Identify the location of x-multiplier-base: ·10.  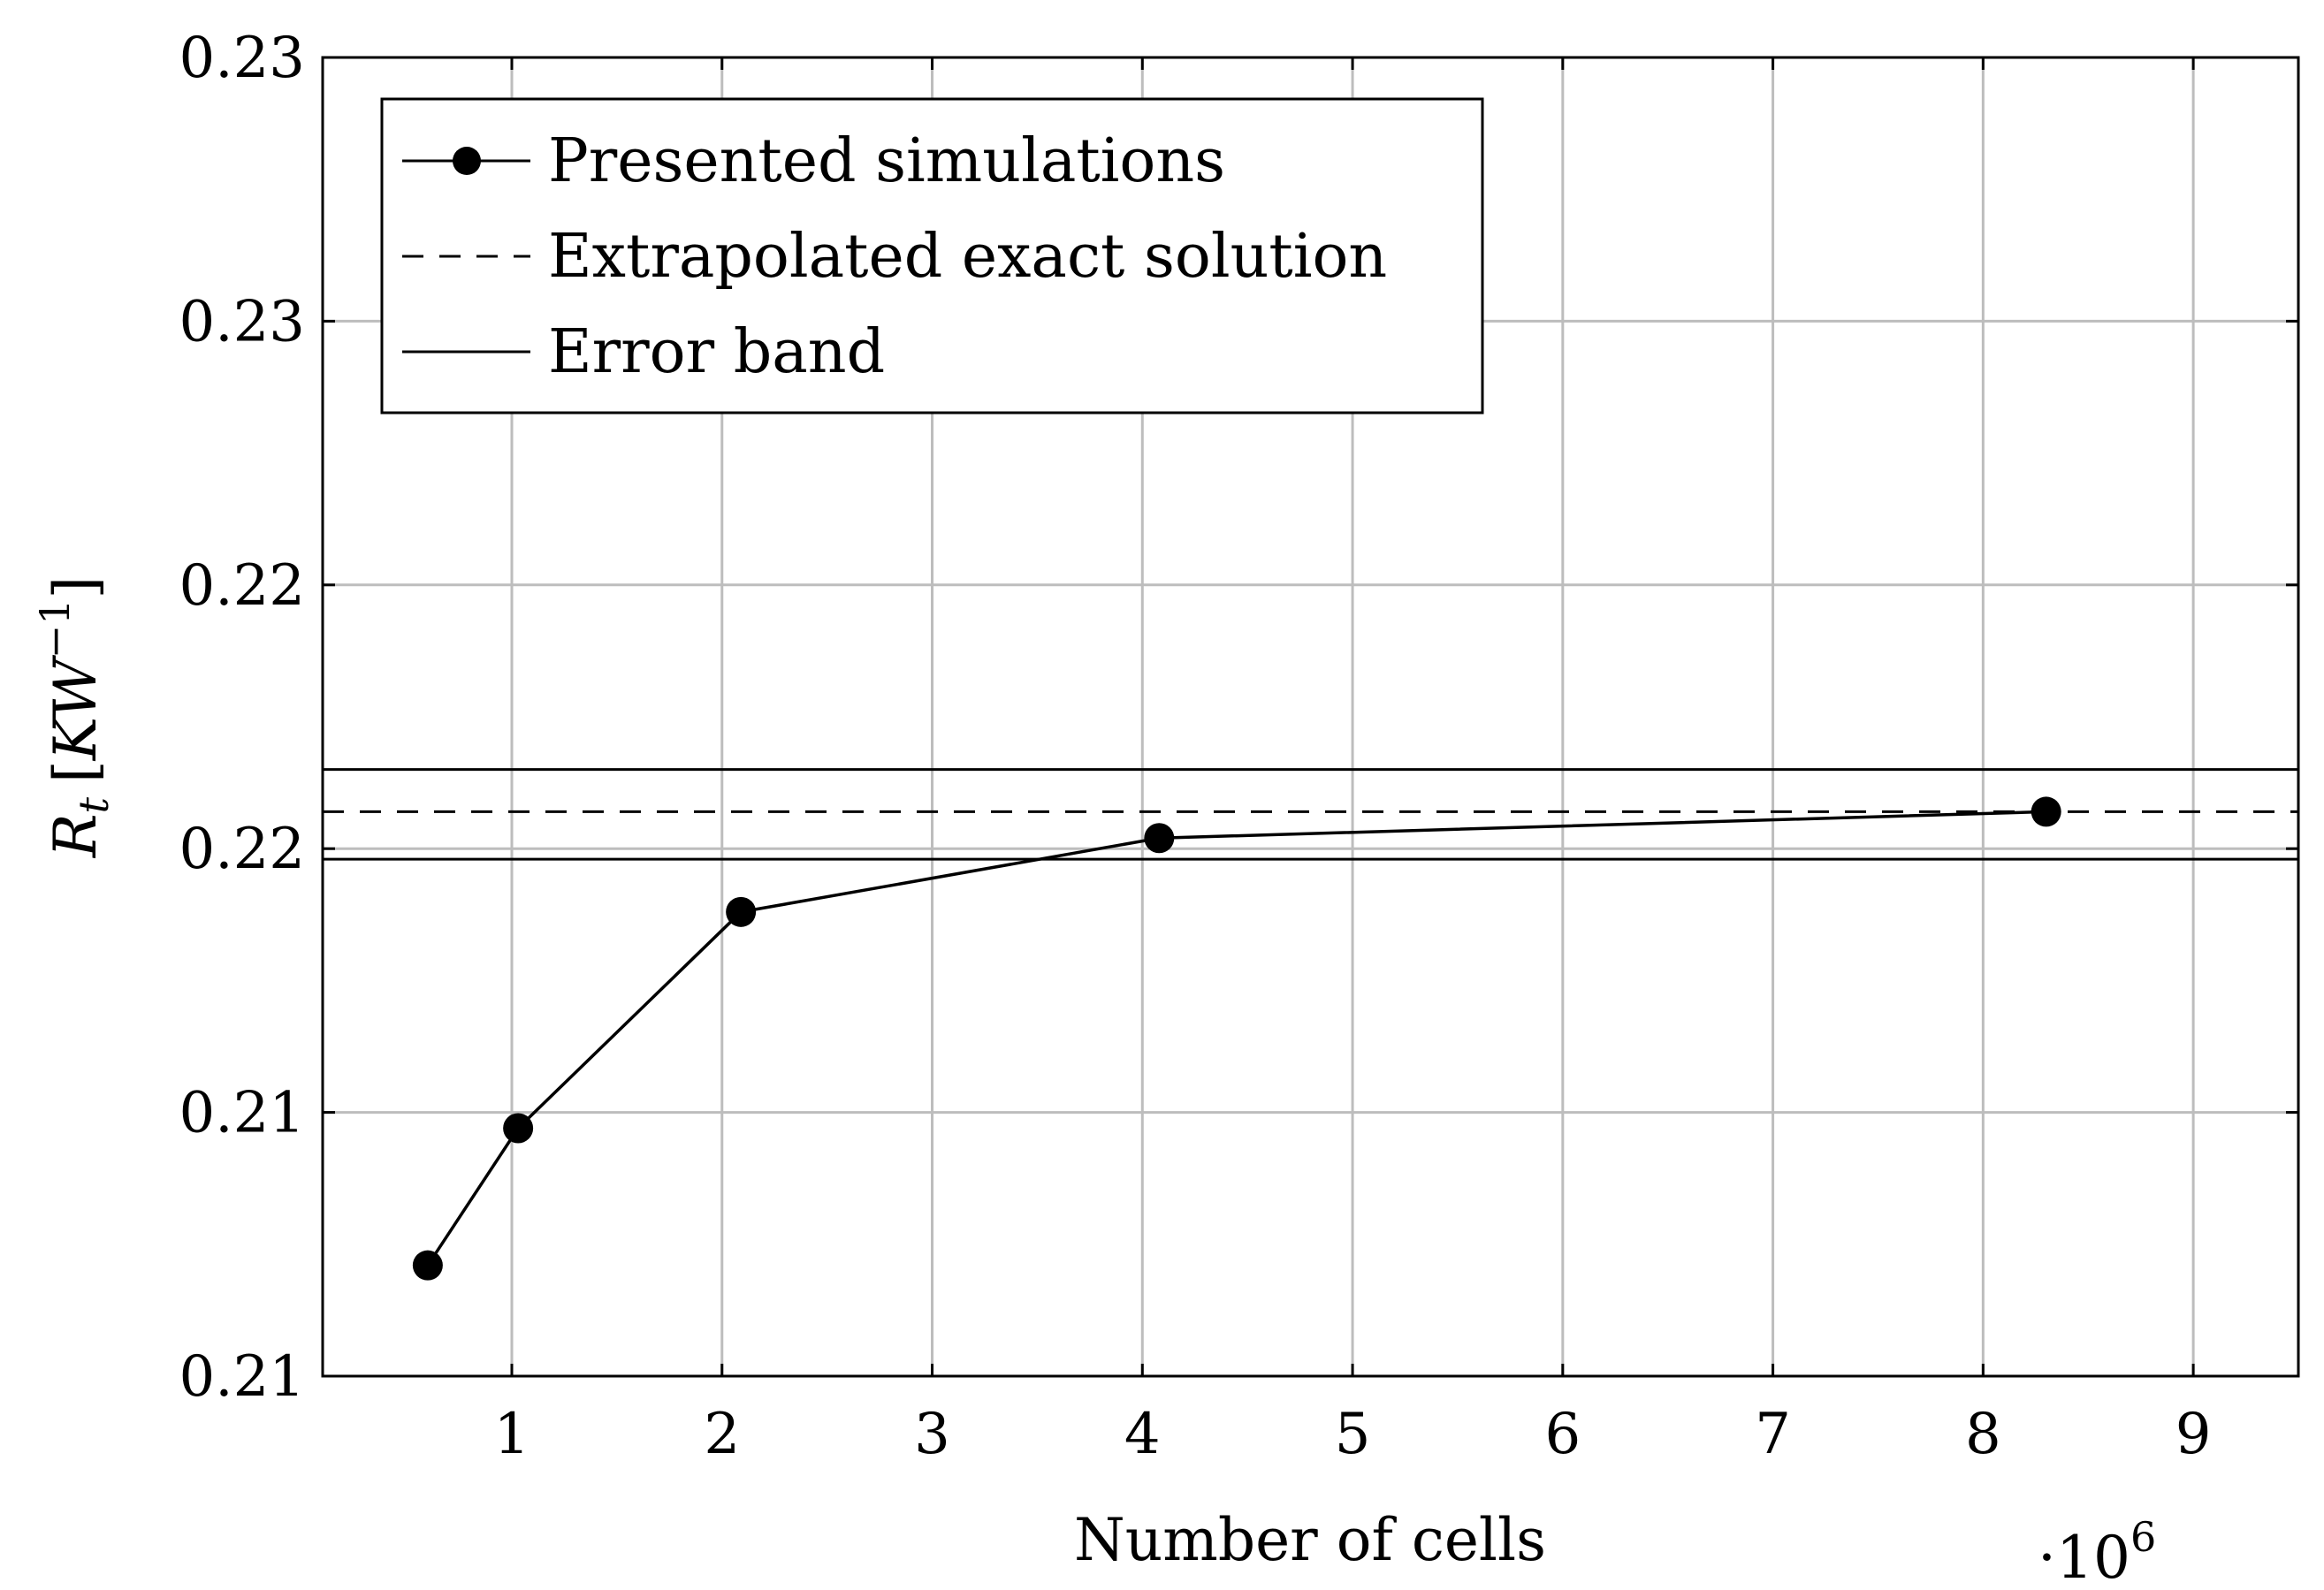
(2084, 1557).